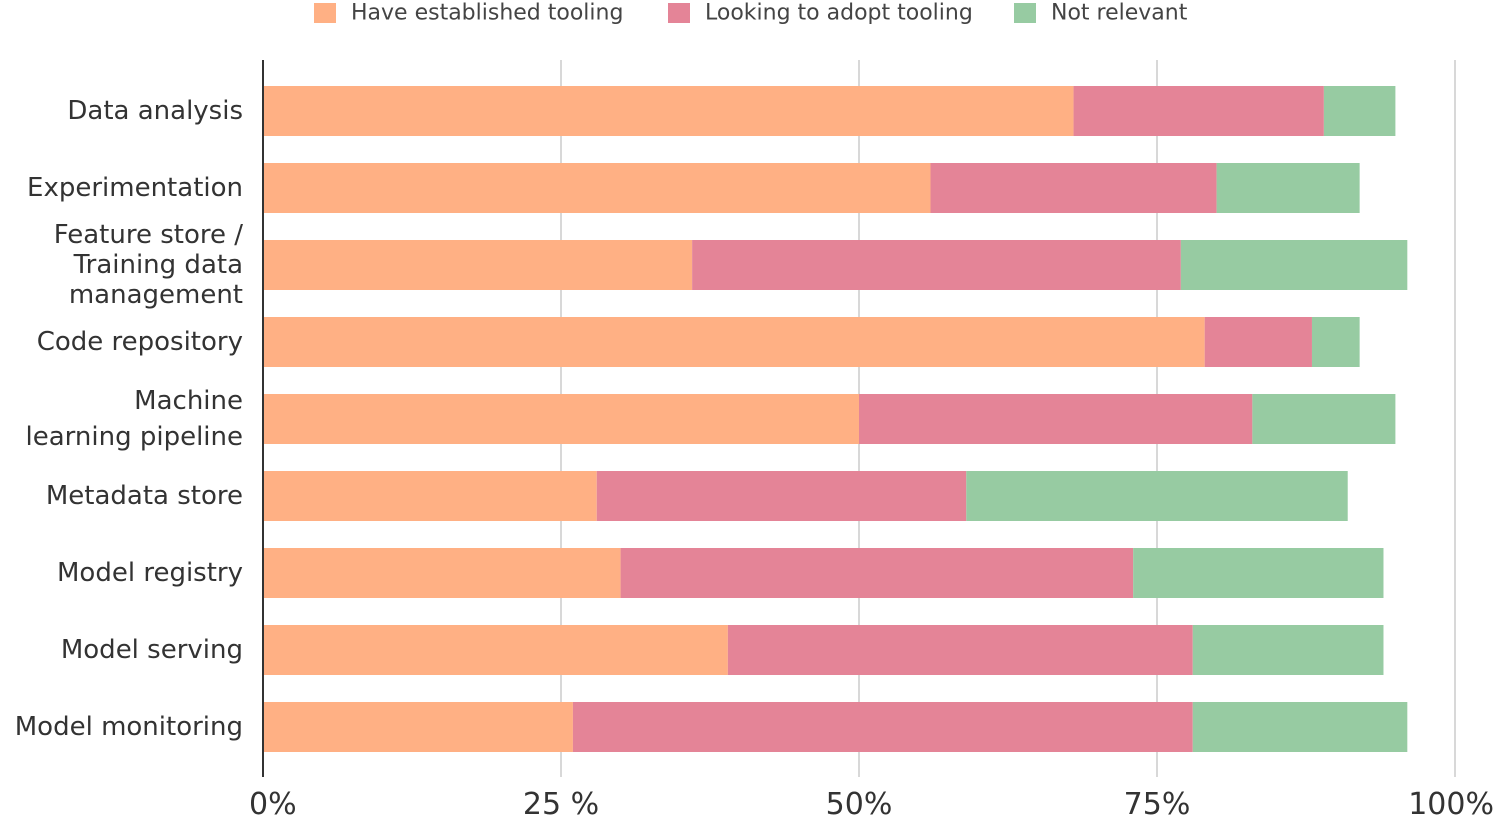 The image size is (1496, 825). Describe the element at coordinates (1119, 13) in the screenshot. I see `legend-label-2: Not relevant` at that location.